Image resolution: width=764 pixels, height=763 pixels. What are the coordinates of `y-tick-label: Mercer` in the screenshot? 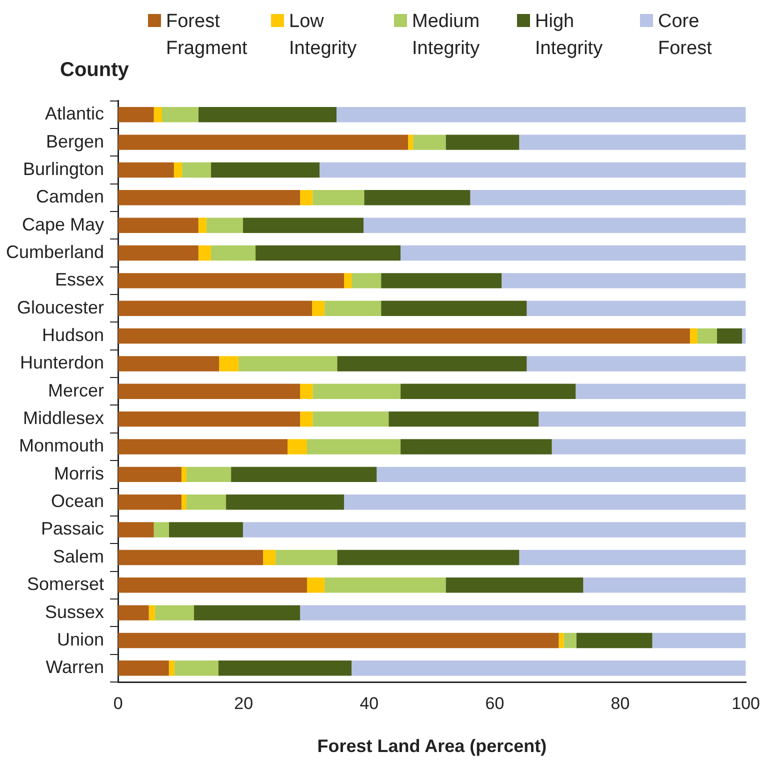 It's located at (76, 390).